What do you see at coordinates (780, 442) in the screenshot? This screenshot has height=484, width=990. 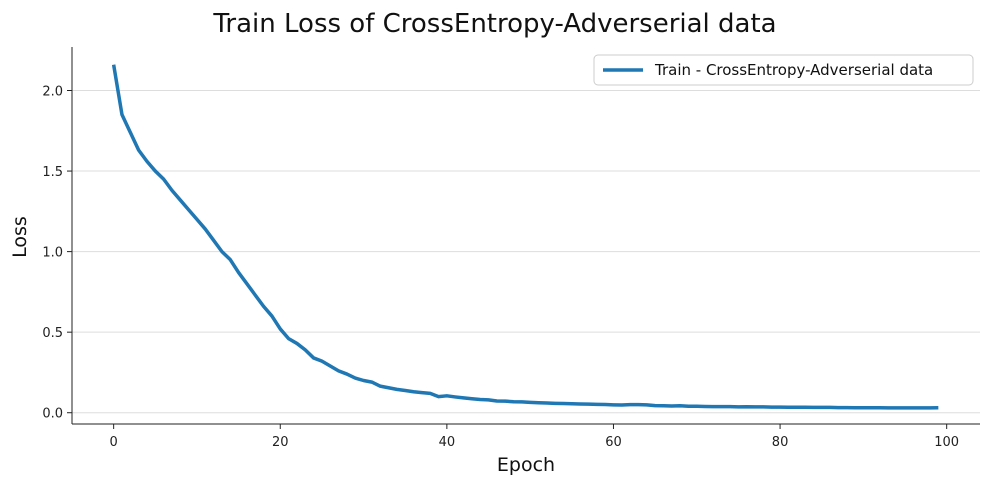 I see `x-tick-label: 80` at bounding box center [780, 442].